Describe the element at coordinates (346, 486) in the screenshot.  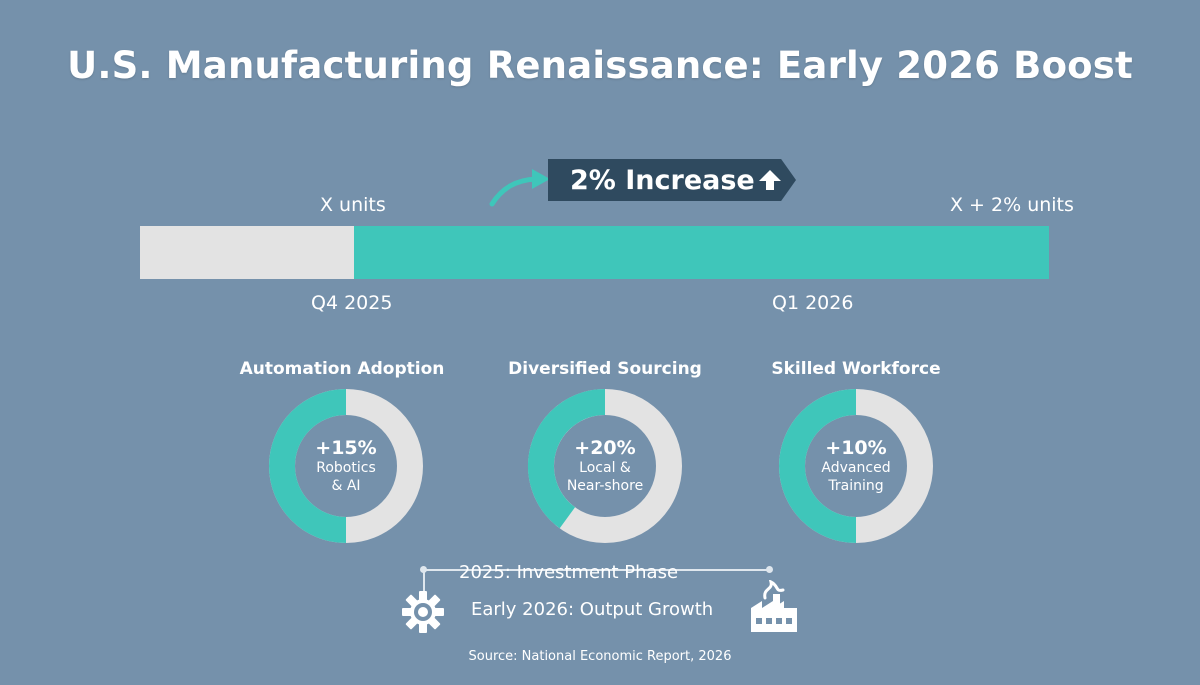
I see `donut-desc-line: & AI` at that location.